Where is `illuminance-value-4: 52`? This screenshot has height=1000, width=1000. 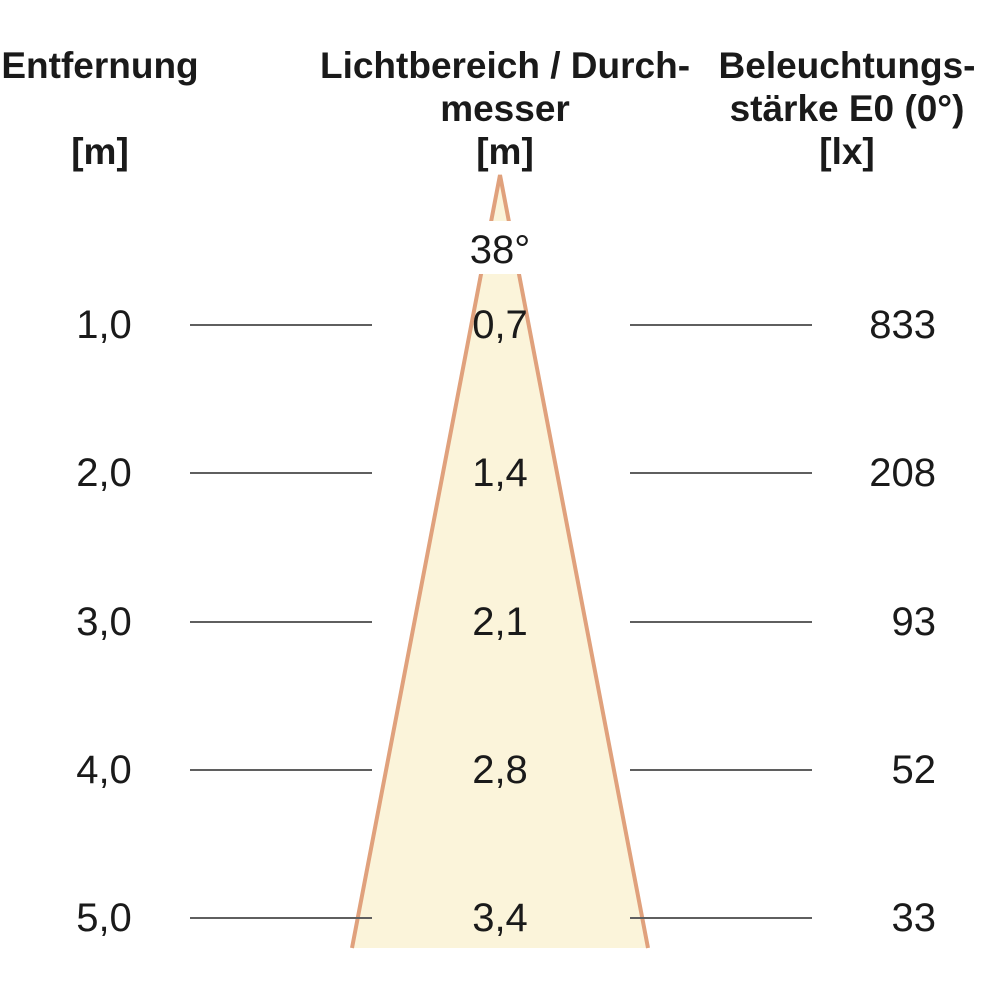 illuminance-value-4: 52 is located at coordinates (914, 770).